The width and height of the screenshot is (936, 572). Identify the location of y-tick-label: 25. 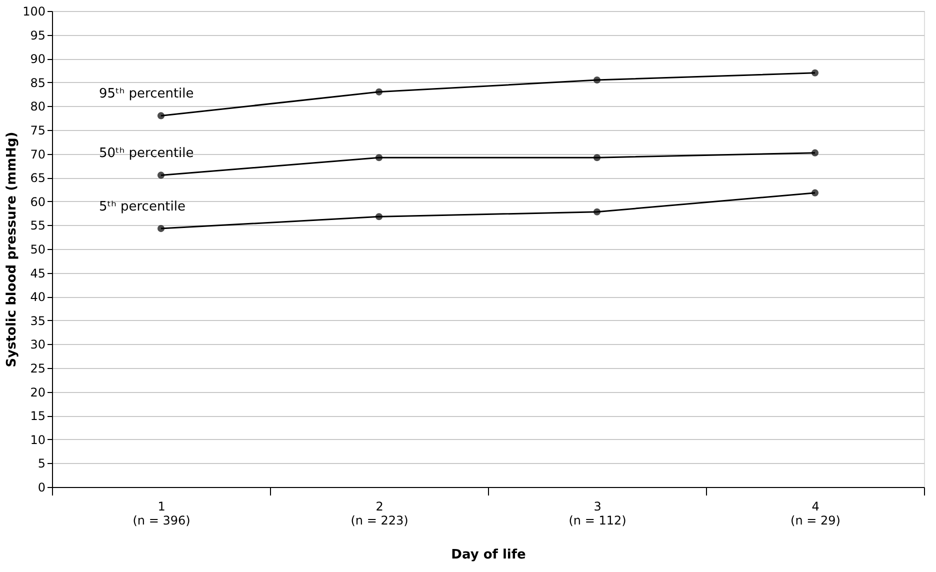
(38, 369).